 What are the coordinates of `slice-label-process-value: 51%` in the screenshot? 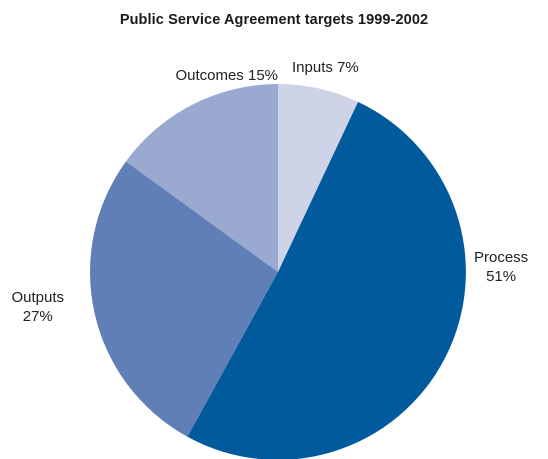 It's located at (501, 276).